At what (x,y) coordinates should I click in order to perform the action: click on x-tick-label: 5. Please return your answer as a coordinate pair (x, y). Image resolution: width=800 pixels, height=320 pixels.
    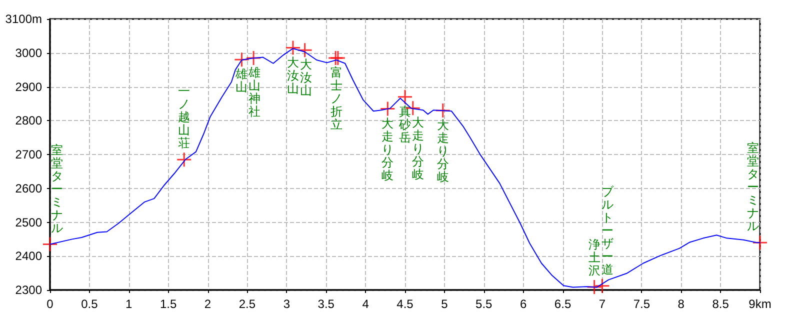
    Looking at the image, I should click on (444, 304).